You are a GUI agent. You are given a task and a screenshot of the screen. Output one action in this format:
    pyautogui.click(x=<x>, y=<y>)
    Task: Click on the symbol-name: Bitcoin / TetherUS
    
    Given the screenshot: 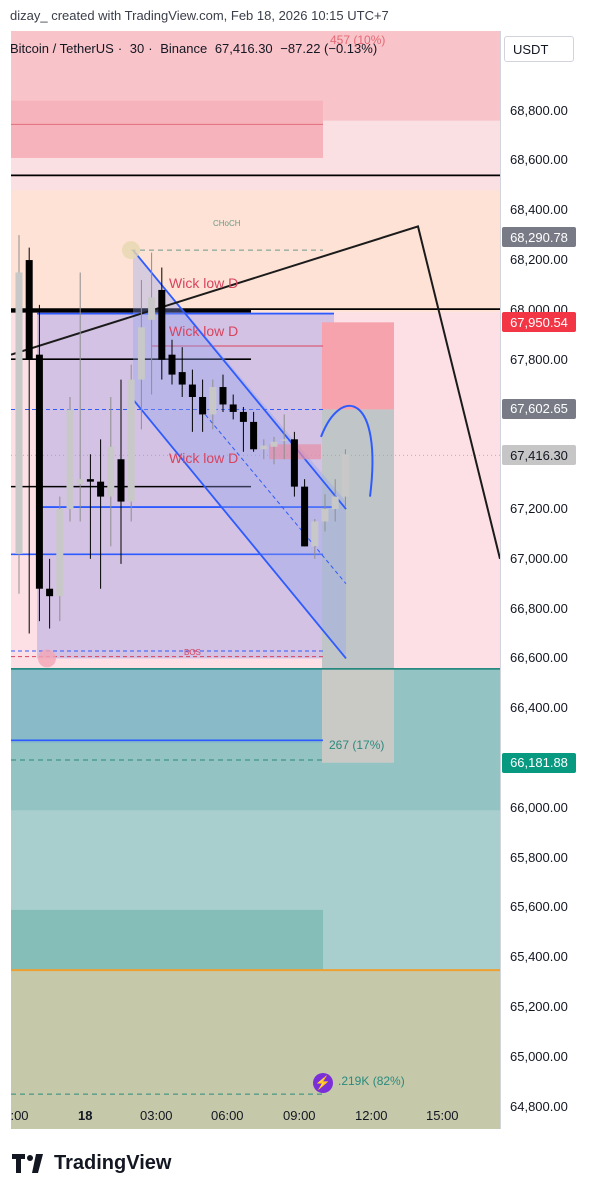 What is the action you would take?
    pyautogui.click(x=62, y=48)
    